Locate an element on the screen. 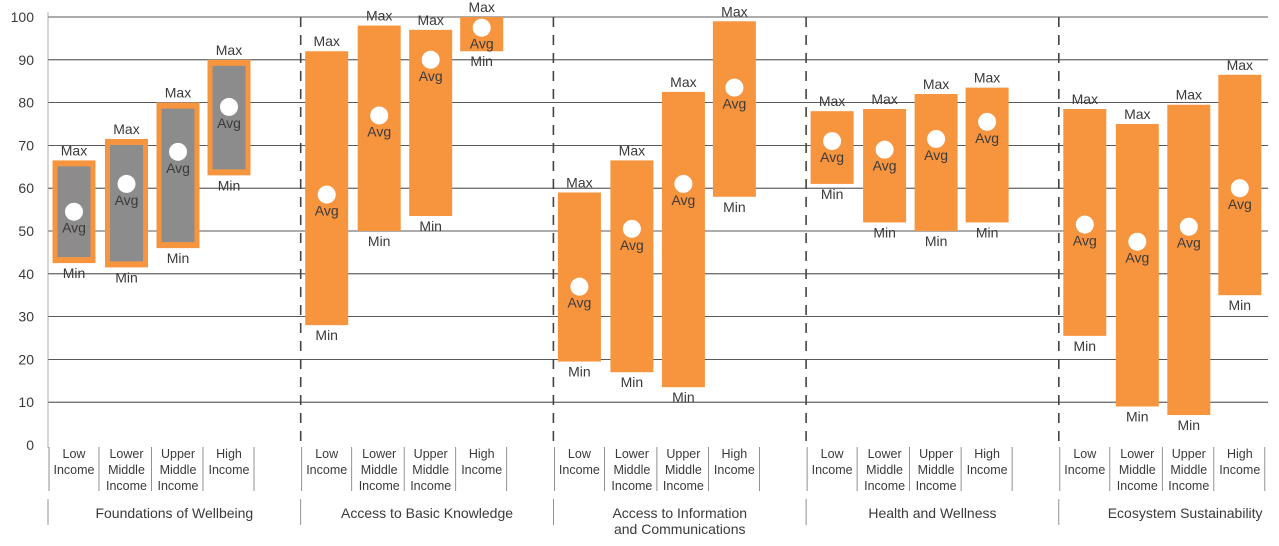 This screenshot has height=546, width=1279. inner-range-bar is located at coordinates (229, 117).